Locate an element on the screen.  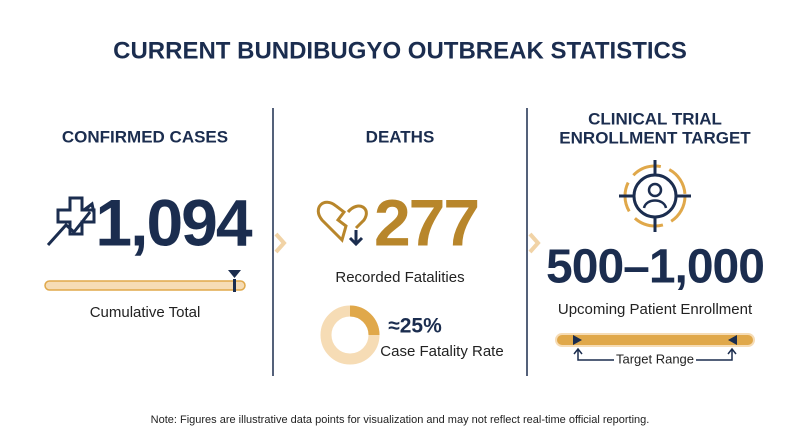
cases-marker is located at coordinates (234, 285).